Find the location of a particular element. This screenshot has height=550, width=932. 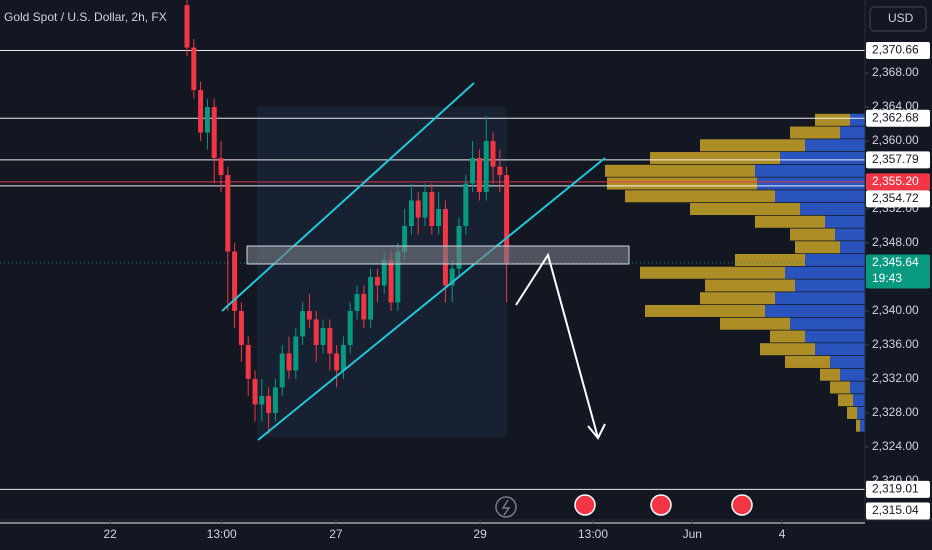

flag-icons is located at coordinates (663, 505).